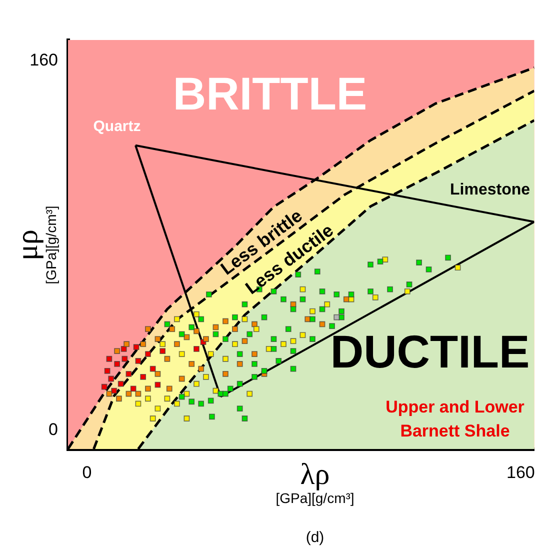 The height and width of the screenshot is (552, 549). What do you see at coordinates (270, 94) in the screenshot?
I see `annotation: BRITTLE` at bounding box center [270, 94].